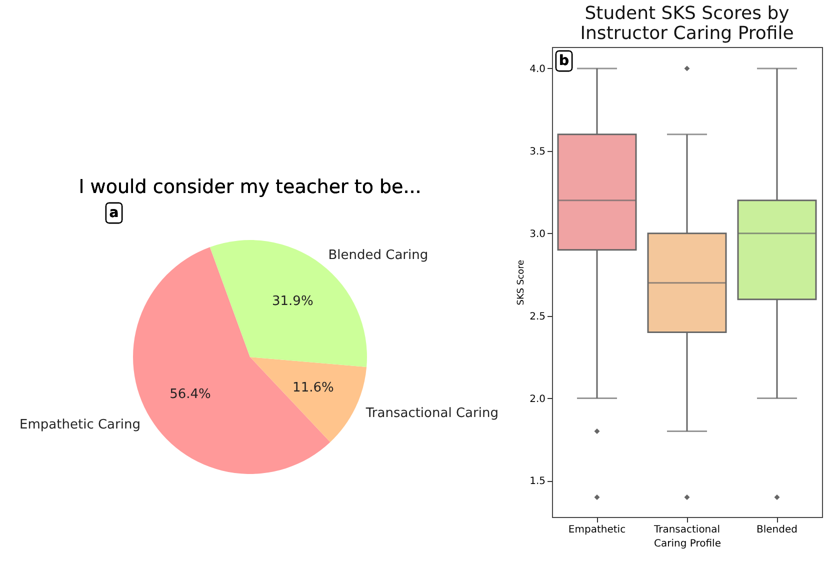 This screenshot has width=840, height=588. Describe the element at coordinates (308, 399) in the screenshot. I see `pie-slice` at that location.